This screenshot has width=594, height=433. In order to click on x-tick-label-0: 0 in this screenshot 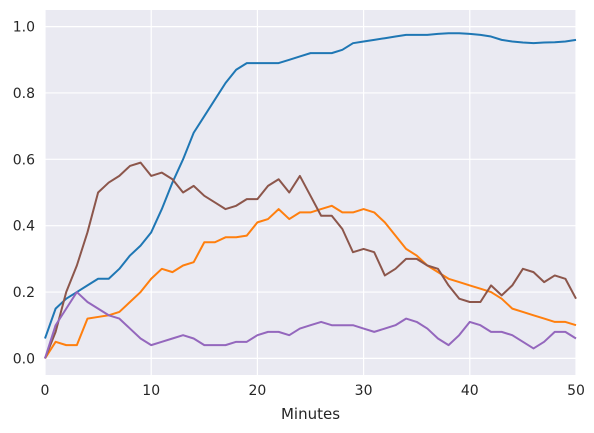, I will do `click(45, 391)`.